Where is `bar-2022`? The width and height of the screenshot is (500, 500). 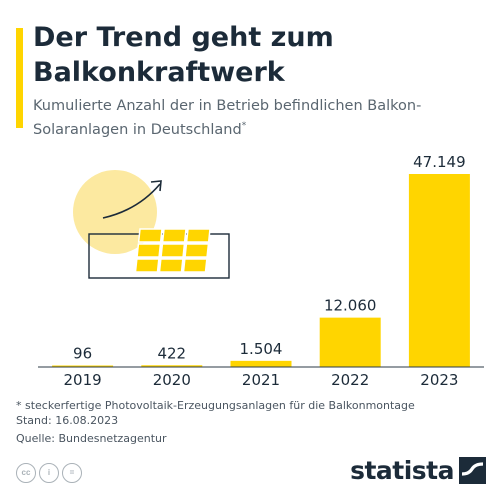
bar-2022 is located at coordinates (350, 342).